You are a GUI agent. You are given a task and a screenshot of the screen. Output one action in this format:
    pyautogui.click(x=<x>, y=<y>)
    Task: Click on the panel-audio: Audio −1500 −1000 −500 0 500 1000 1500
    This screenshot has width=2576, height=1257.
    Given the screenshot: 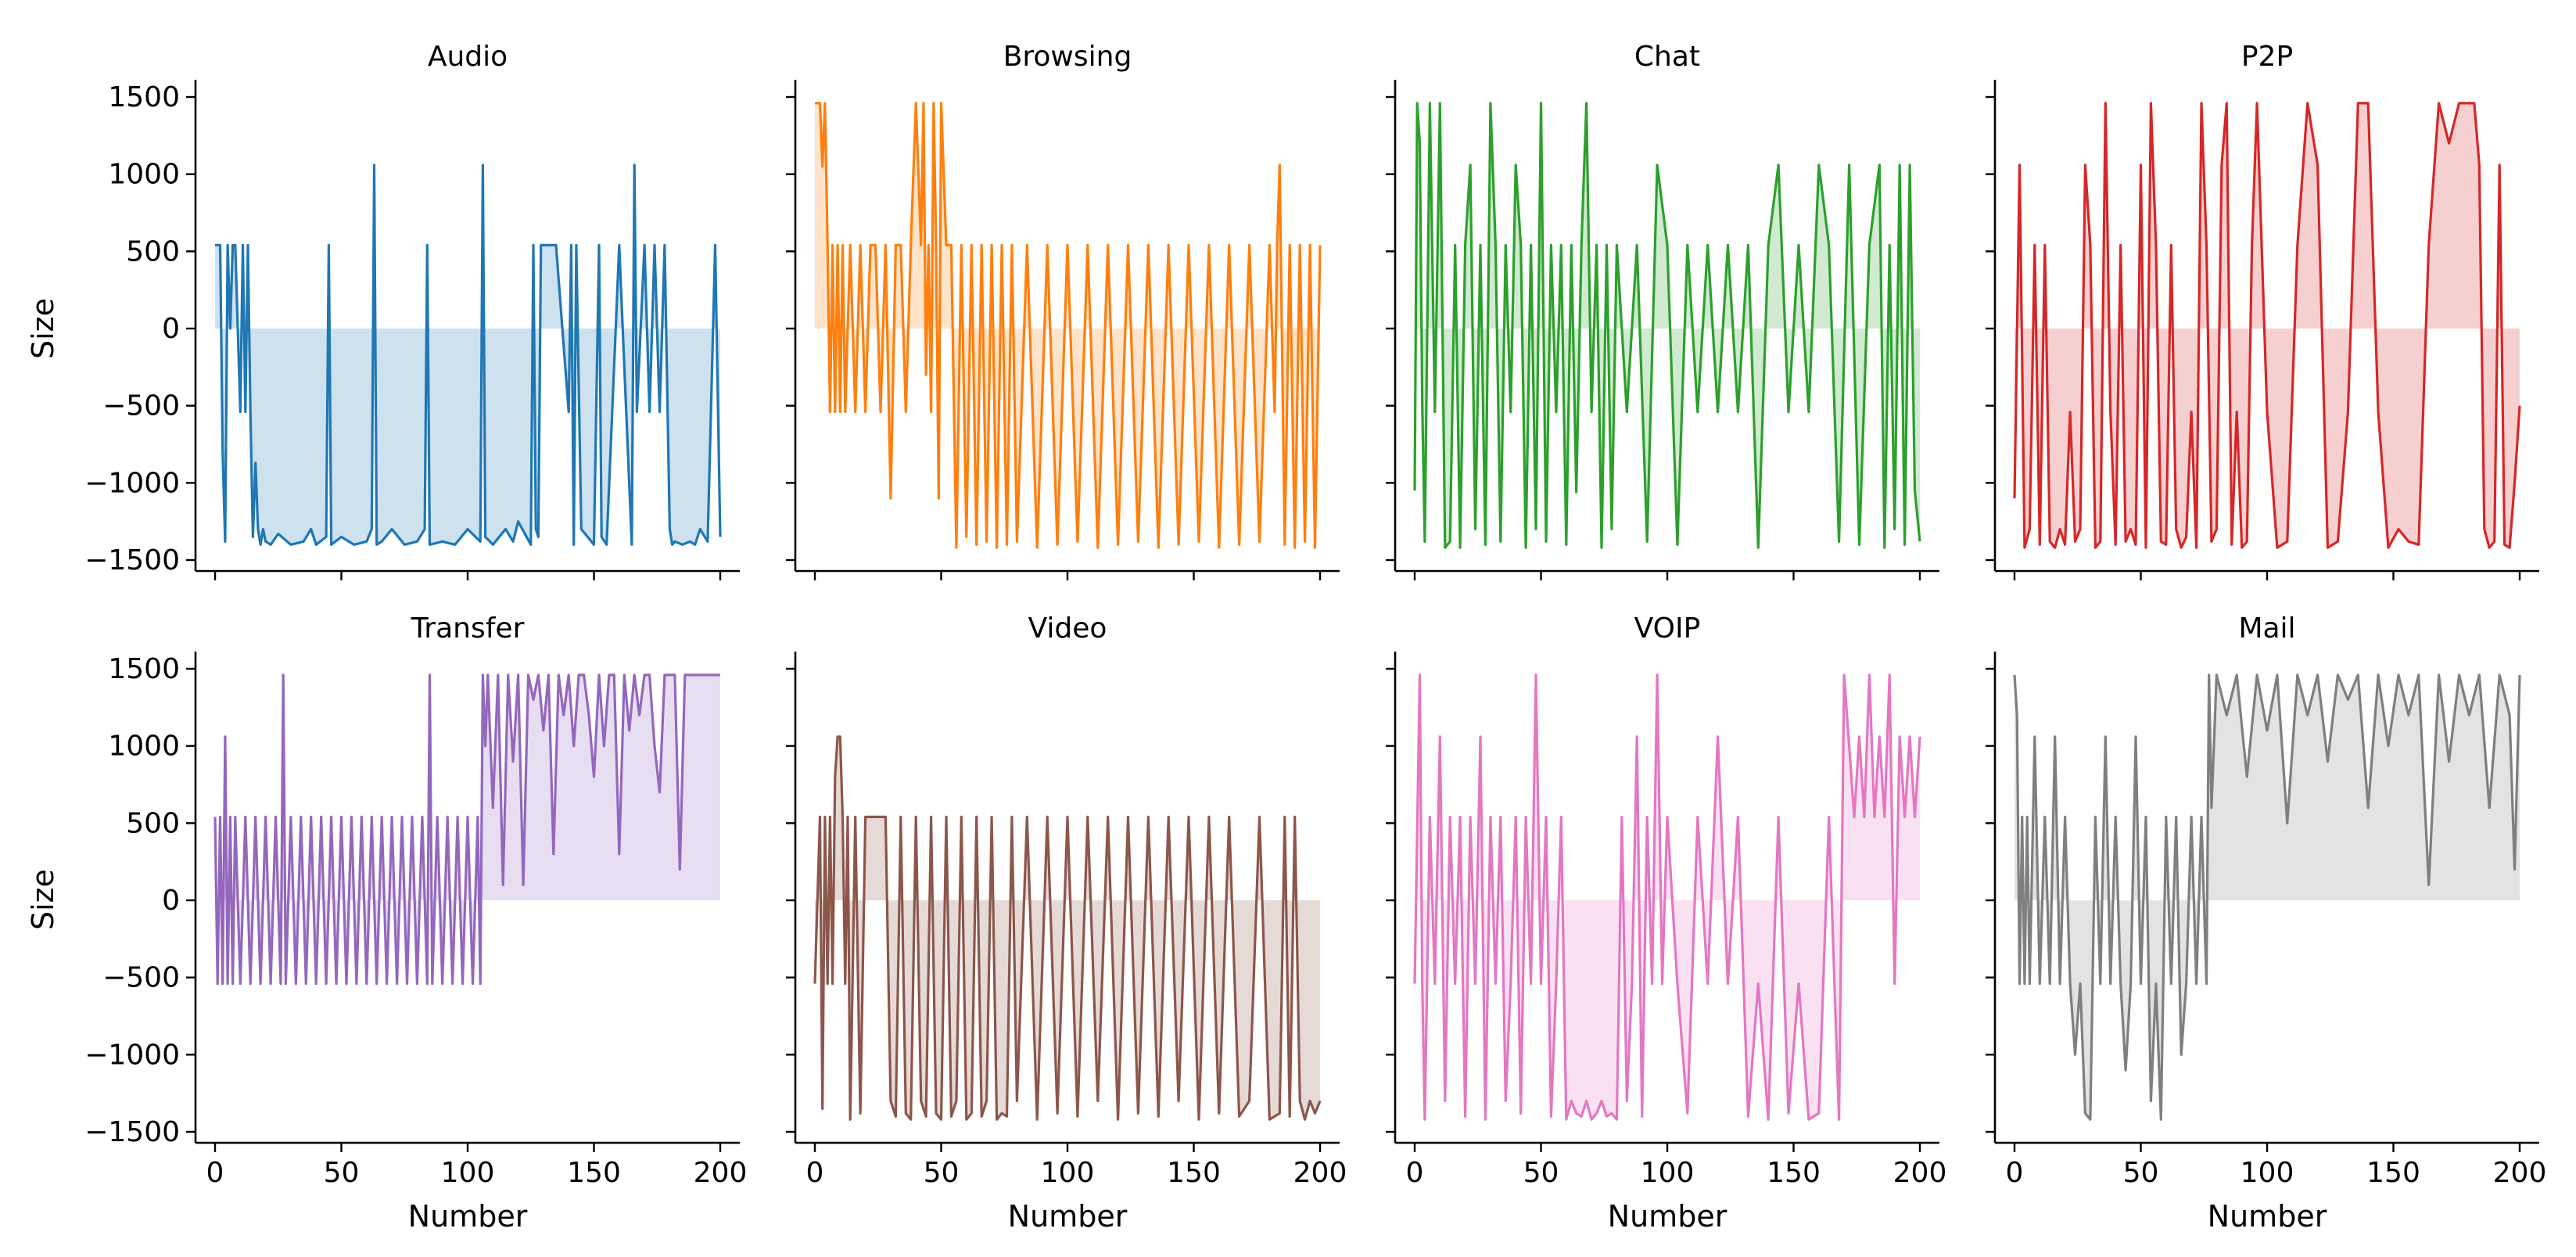 What is the action you would take?
    pyautogui.click(x=412, y=310)
    